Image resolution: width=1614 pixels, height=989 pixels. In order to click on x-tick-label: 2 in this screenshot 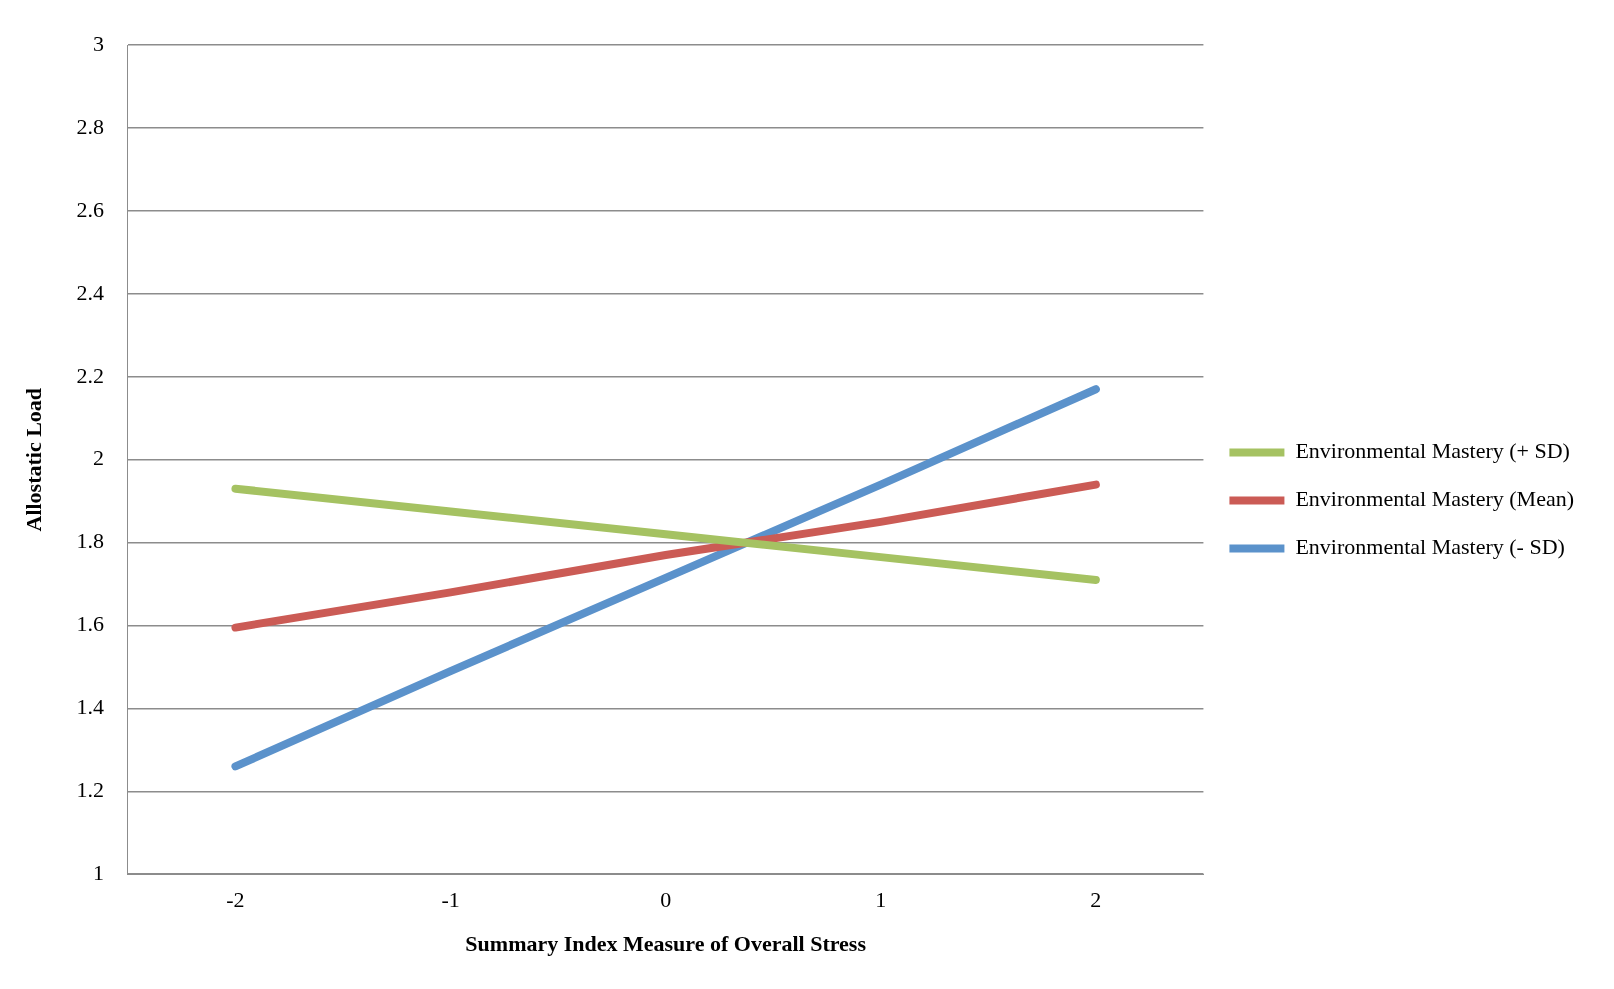, I will do `click(1096, 900)`.